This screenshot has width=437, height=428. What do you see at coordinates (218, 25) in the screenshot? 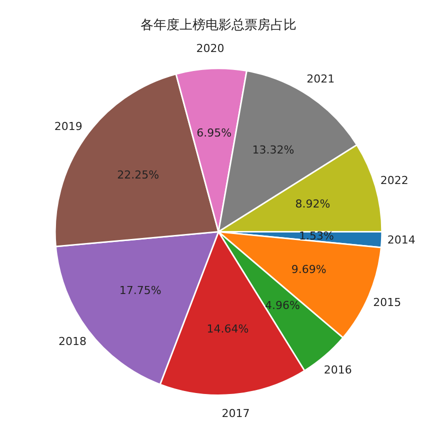
I see `chart-title: 各年度上榜电影总票房占比` at bounding box center [218, 25].